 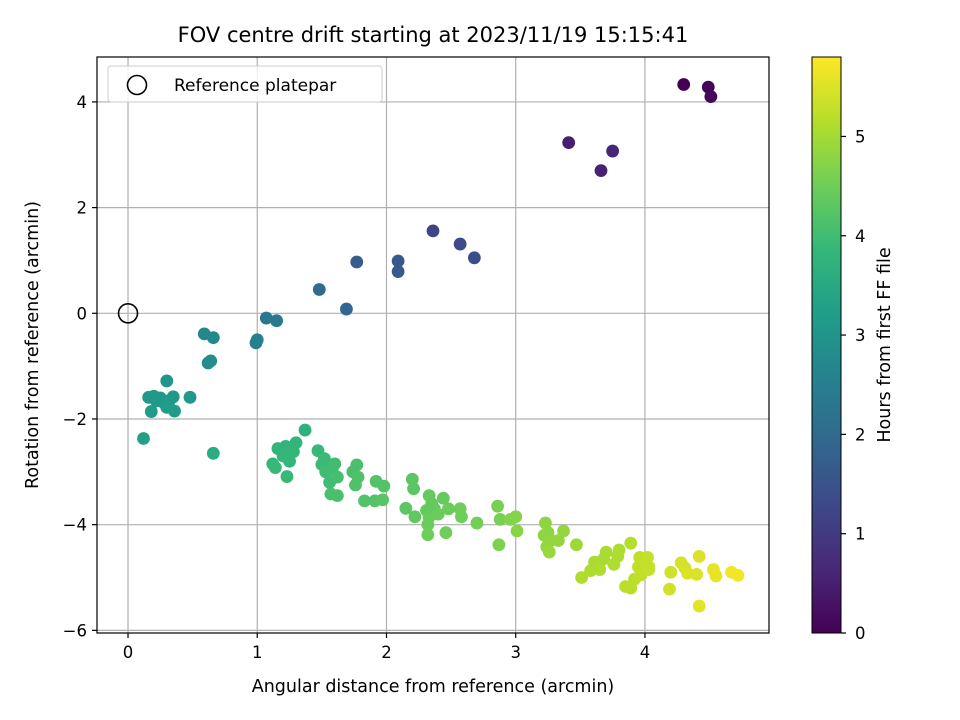 I want to click on y-tick-label: −4, so click(x=75, y=525).